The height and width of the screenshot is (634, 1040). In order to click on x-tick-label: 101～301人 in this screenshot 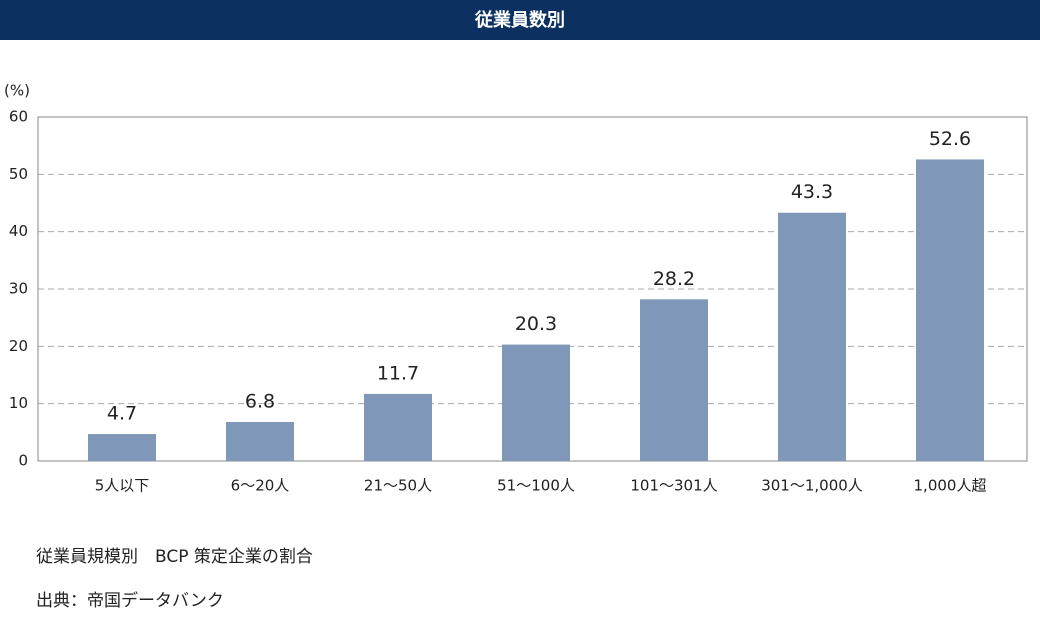, I will do `click(673, 486)`.